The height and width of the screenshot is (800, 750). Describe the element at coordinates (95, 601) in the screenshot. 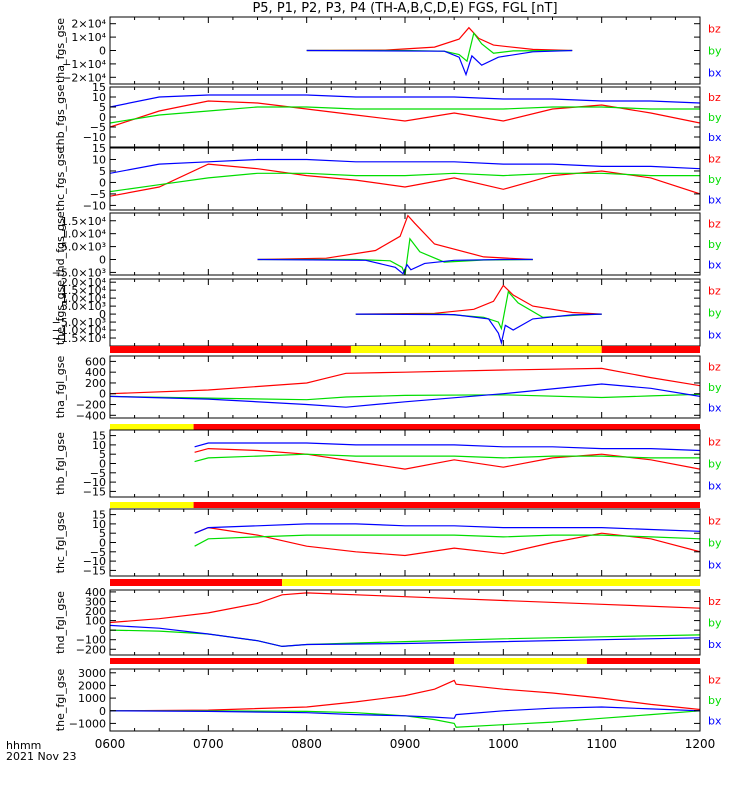

I see `y-tick-label: 300` at that location.